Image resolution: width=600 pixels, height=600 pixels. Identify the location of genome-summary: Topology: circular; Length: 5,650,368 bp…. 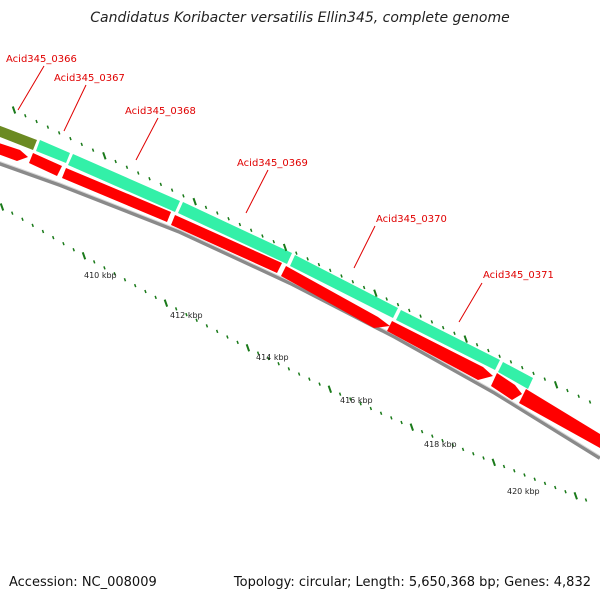
(412, 582).